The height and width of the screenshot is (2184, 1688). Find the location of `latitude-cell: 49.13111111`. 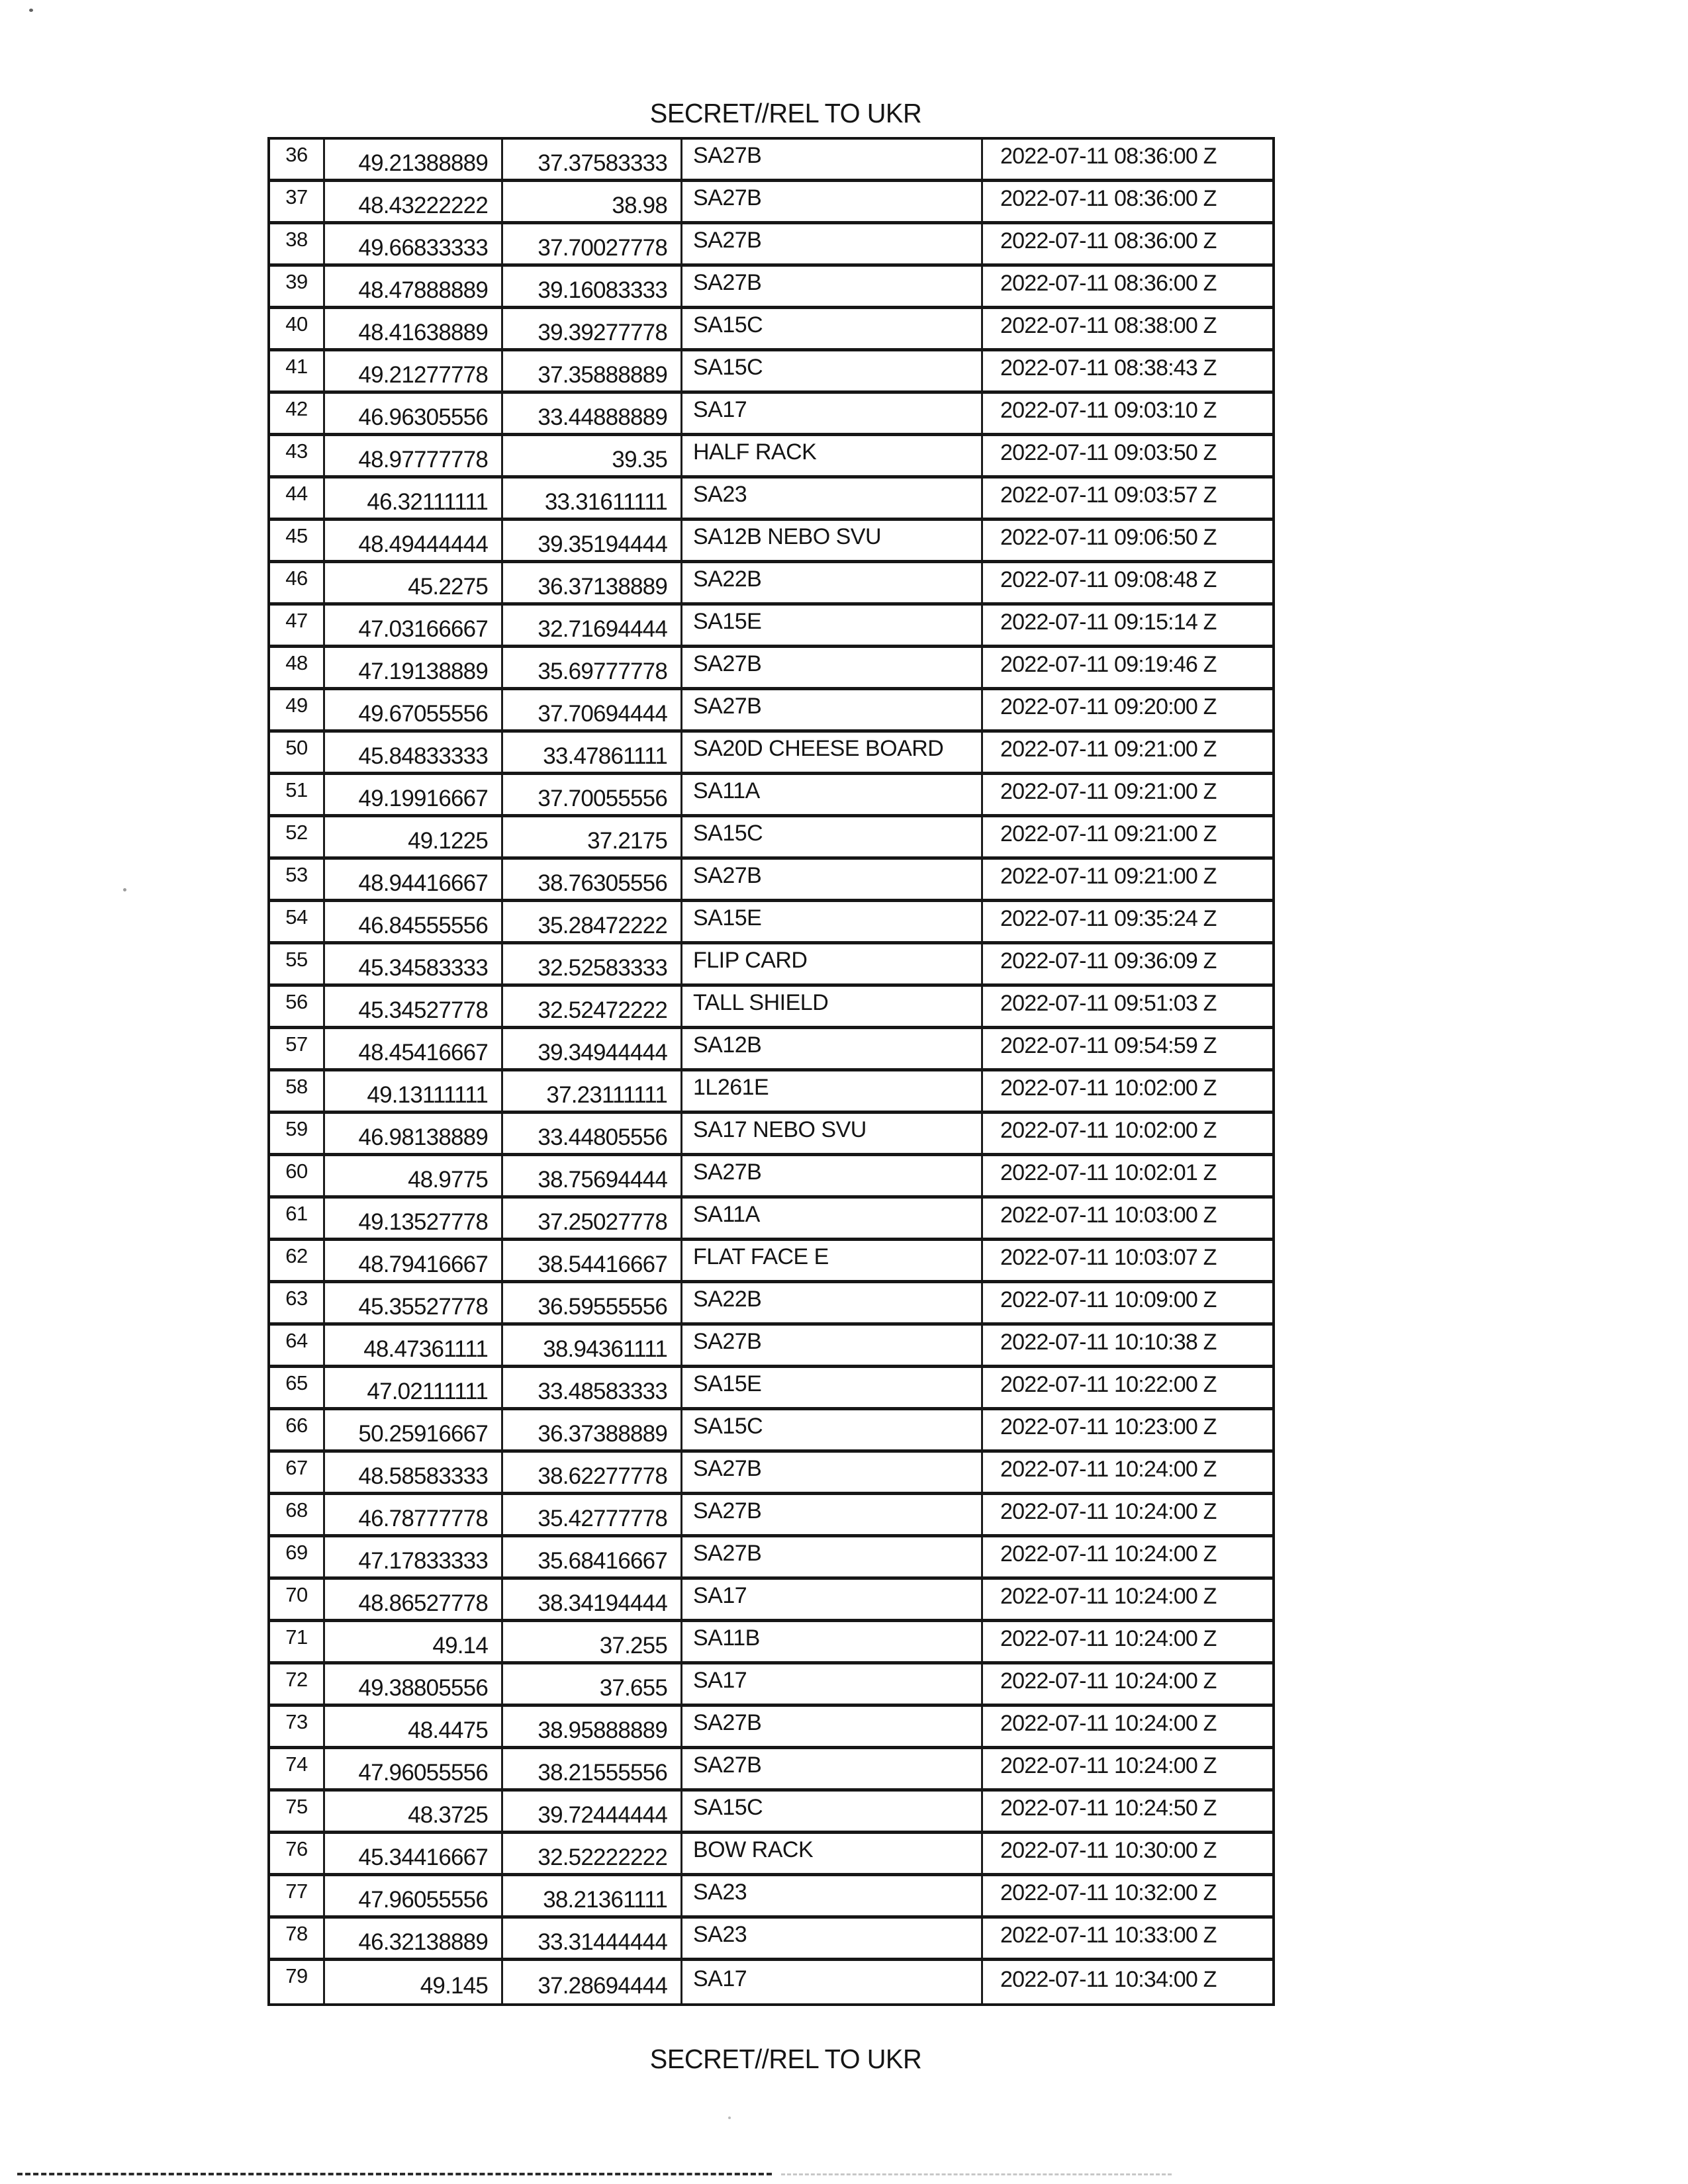

latitude-cell: 49.13111111 is located at coordinates (414, 1091).